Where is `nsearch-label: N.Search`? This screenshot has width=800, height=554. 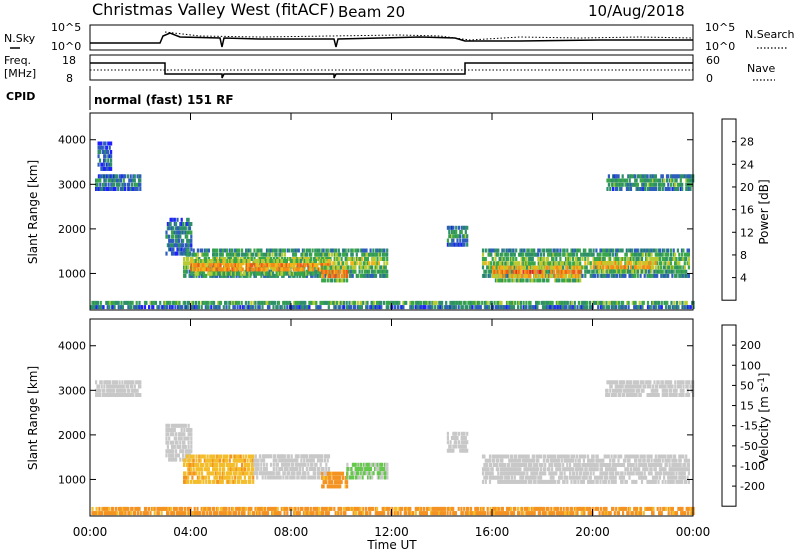
nsearch-label: N.Search is located at coordinates (770, 34).